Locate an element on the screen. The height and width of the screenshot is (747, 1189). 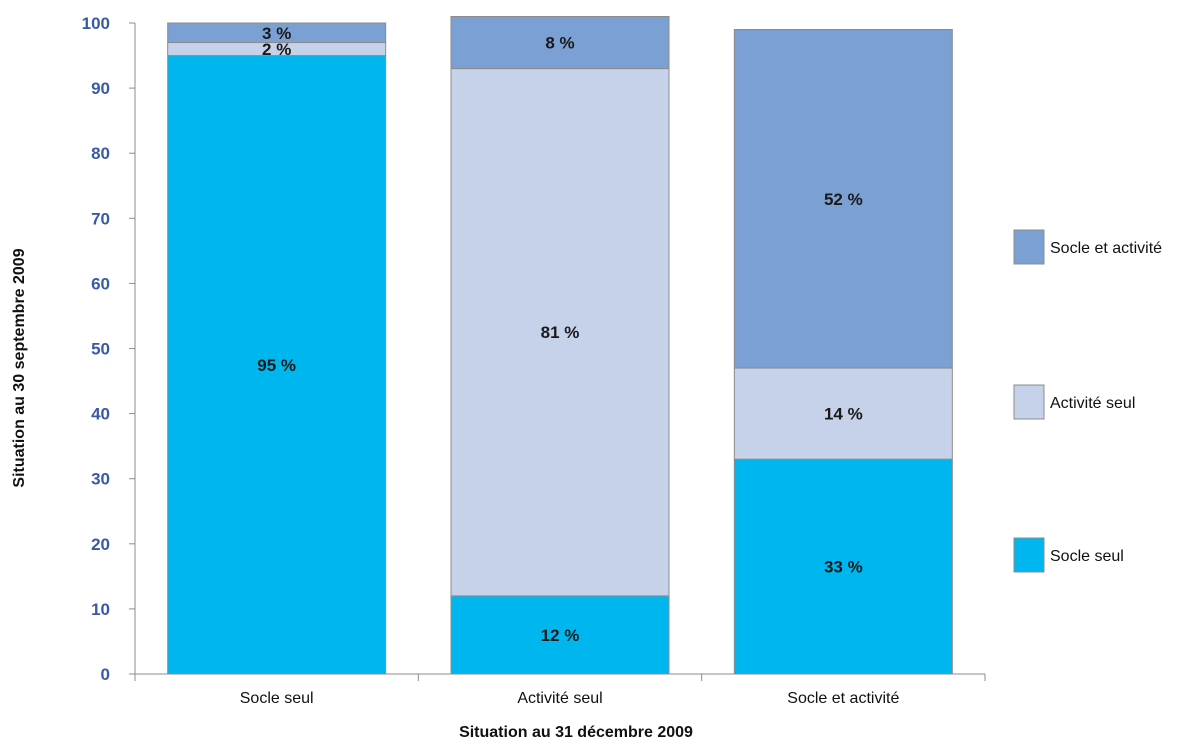
bar-segment-socle-et-activite-activite-seul is located at coordinates (843, 413).